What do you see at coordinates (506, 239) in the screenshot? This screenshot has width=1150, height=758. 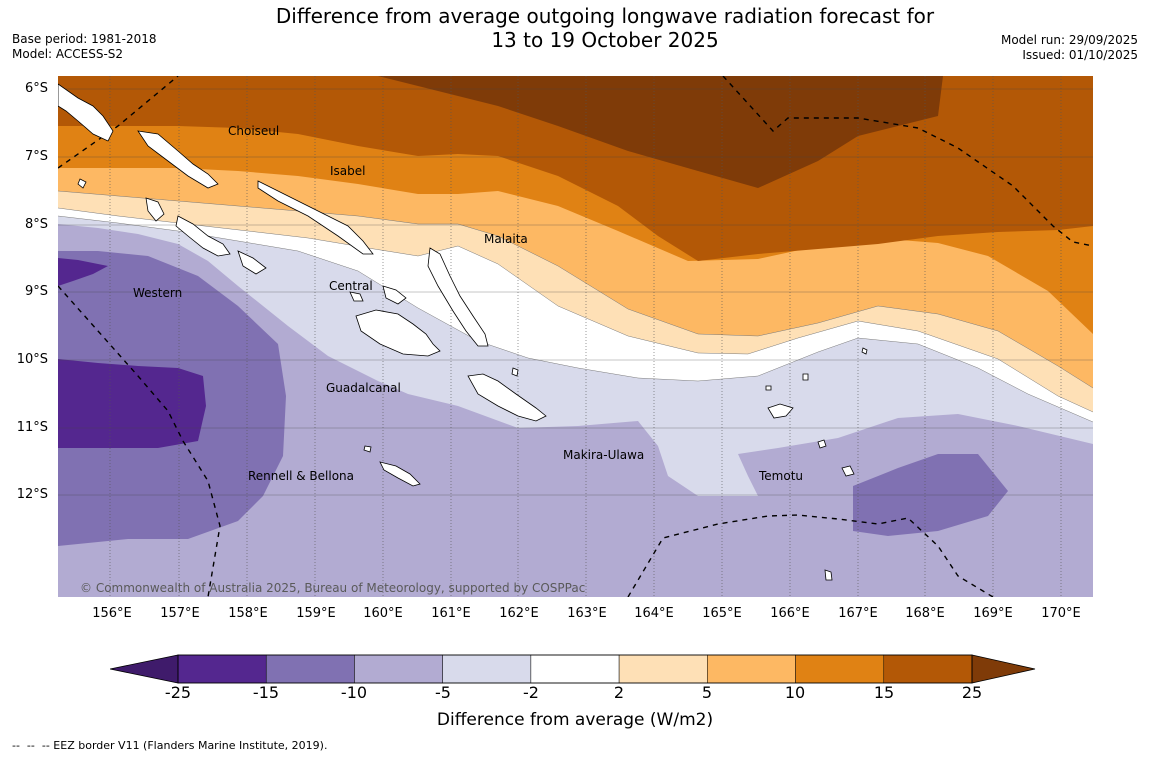 I see `region-label-malaita: Malaita` at bounding box center [506, 239].